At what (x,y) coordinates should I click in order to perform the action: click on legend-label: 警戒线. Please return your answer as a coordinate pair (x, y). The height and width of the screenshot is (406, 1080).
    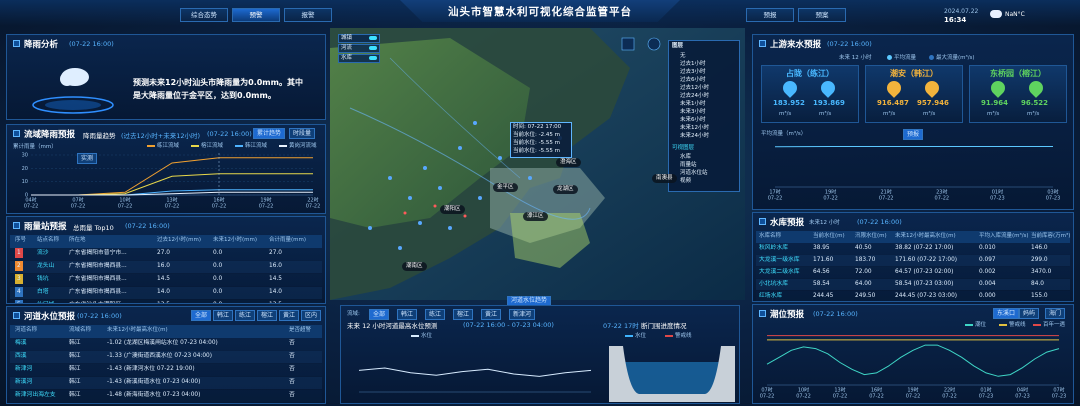
    Looking at the image, I should click on (683, 336).